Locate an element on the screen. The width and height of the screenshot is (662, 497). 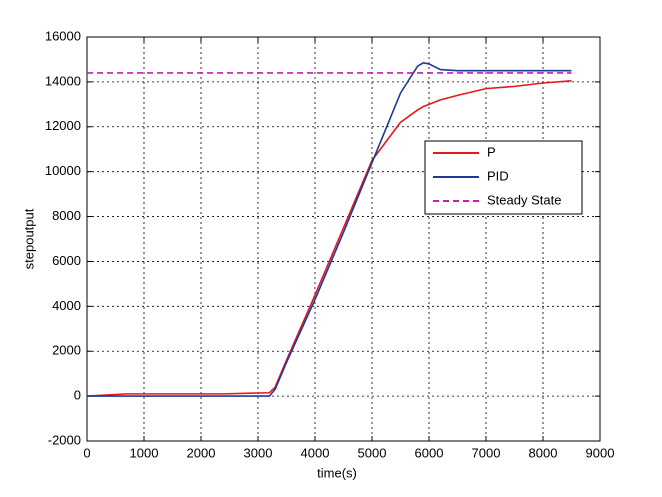
x-tick-label: 3000 is located at coordinates (258, 452).